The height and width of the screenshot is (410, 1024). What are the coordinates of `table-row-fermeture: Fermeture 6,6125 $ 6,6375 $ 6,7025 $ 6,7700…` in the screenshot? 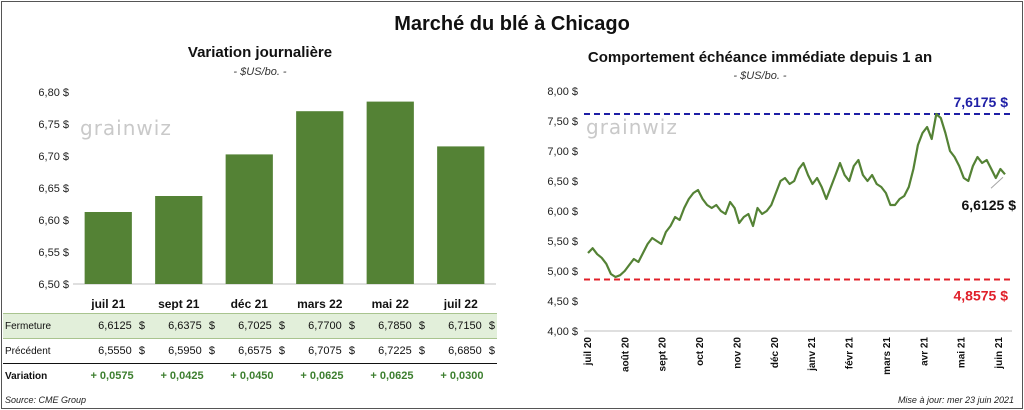 It's located at (250, 326).